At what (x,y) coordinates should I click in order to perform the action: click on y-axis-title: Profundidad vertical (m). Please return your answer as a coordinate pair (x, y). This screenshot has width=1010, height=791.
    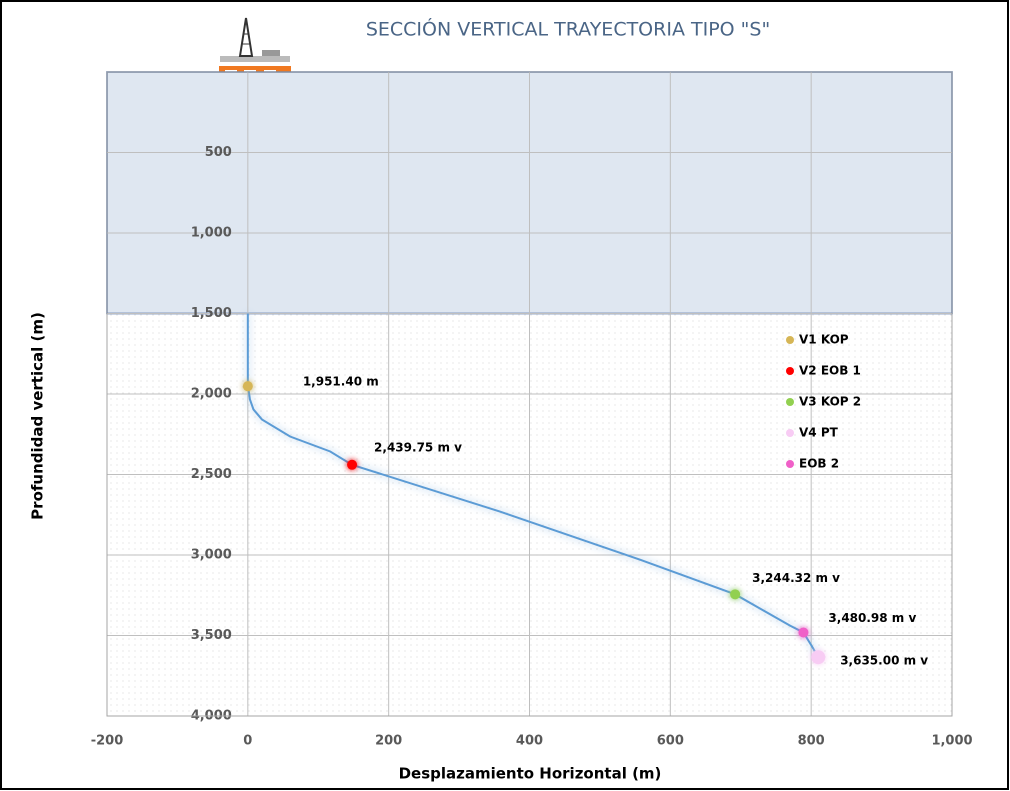
    Looking at the image, I should click on (38, 416).